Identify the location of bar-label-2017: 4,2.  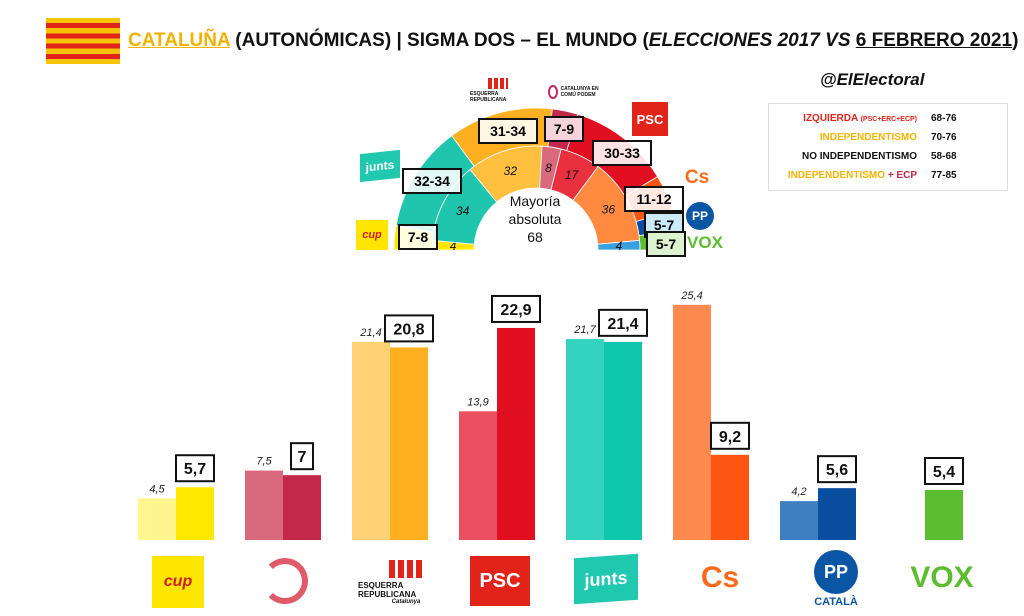
(798, 492).